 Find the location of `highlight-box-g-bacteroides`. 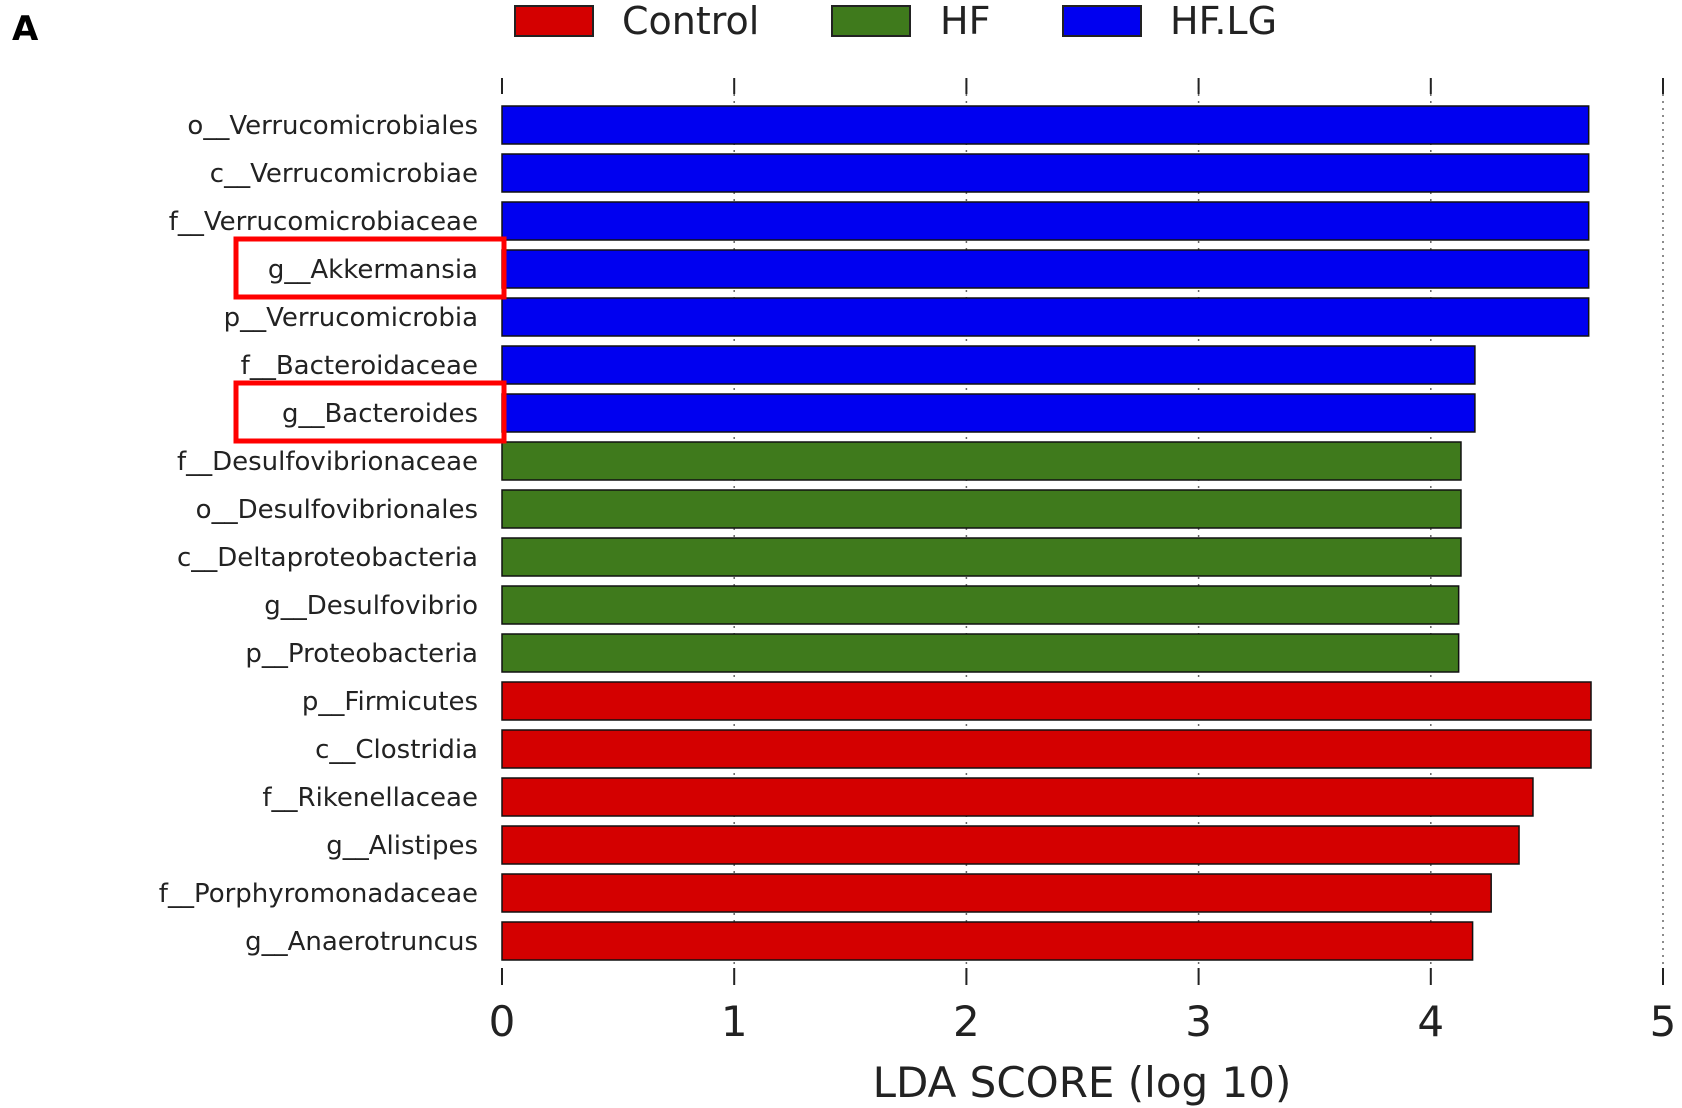

highlight-box-g-bacteroides is located at coordinates (370, 412).